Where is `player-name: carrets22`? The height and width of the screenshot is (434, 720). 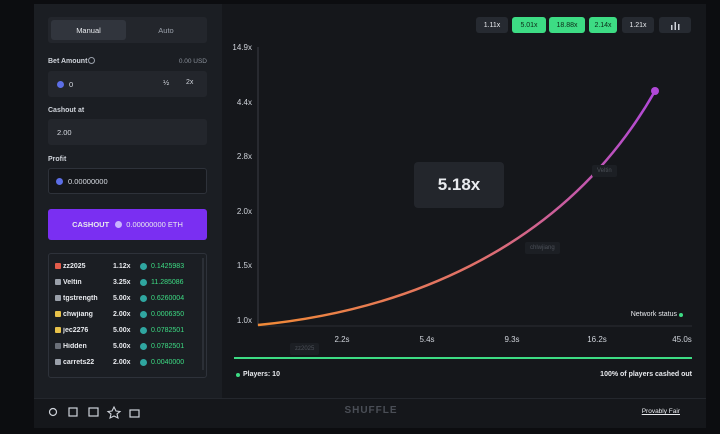
player-name: carrets22 is located at coordinates (79, 362).